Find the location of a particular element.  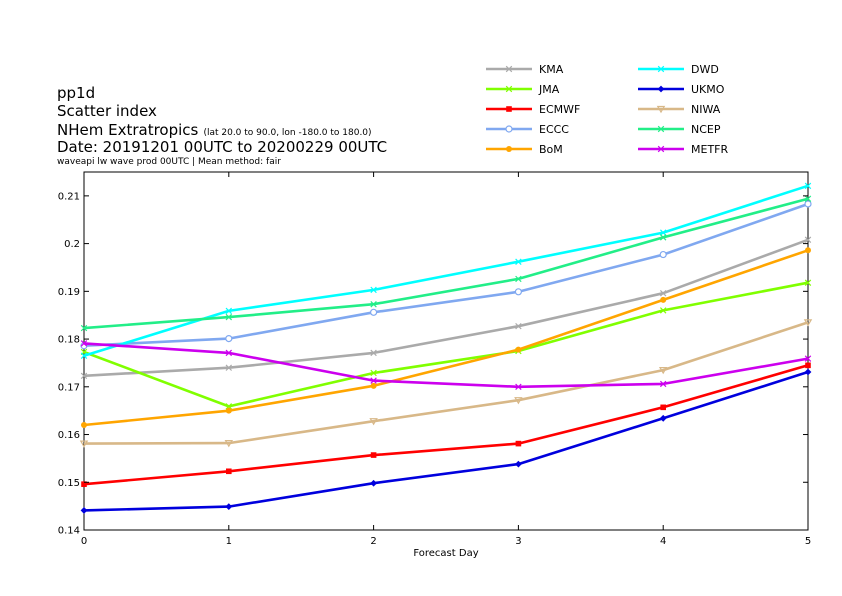

x-tick-label: 3 is located at coordinates (518, 541).